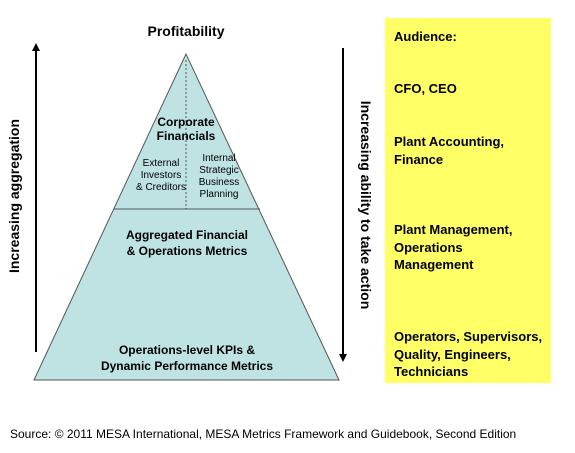 The width and height of the screenshot is (575, 453). Describe the element at coordinates (186, 136) in the screenshot. I see `corporate-line-2: Financials` at that location.